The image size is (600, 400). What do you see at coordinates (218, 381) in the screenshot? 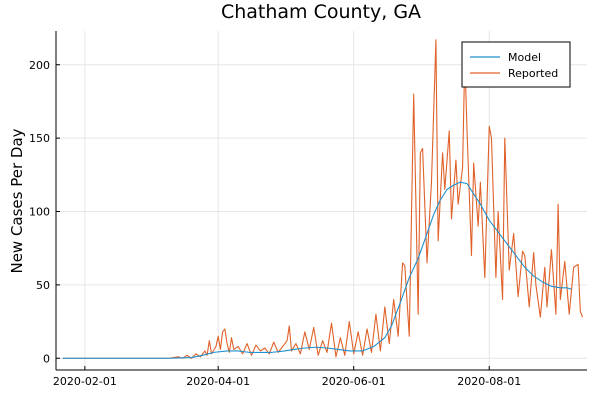
I see `x-tick-label: 2020-04-01` at bounding box center [218, 381].